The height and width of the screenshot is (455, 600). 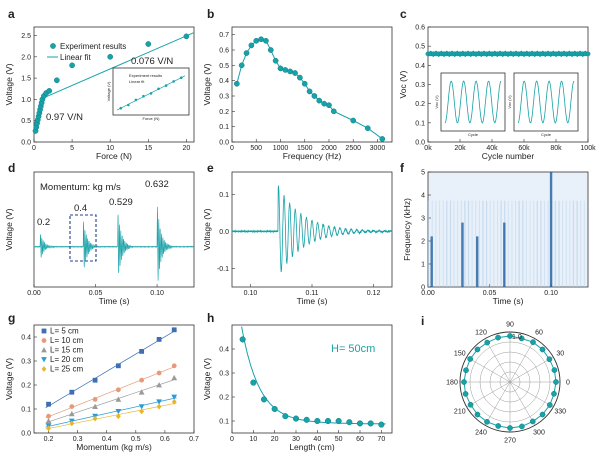 What do you see at coordinates (423, 265) in the screenshot?
I see `y-tick-label: 1` at bounding box center [423, 265].